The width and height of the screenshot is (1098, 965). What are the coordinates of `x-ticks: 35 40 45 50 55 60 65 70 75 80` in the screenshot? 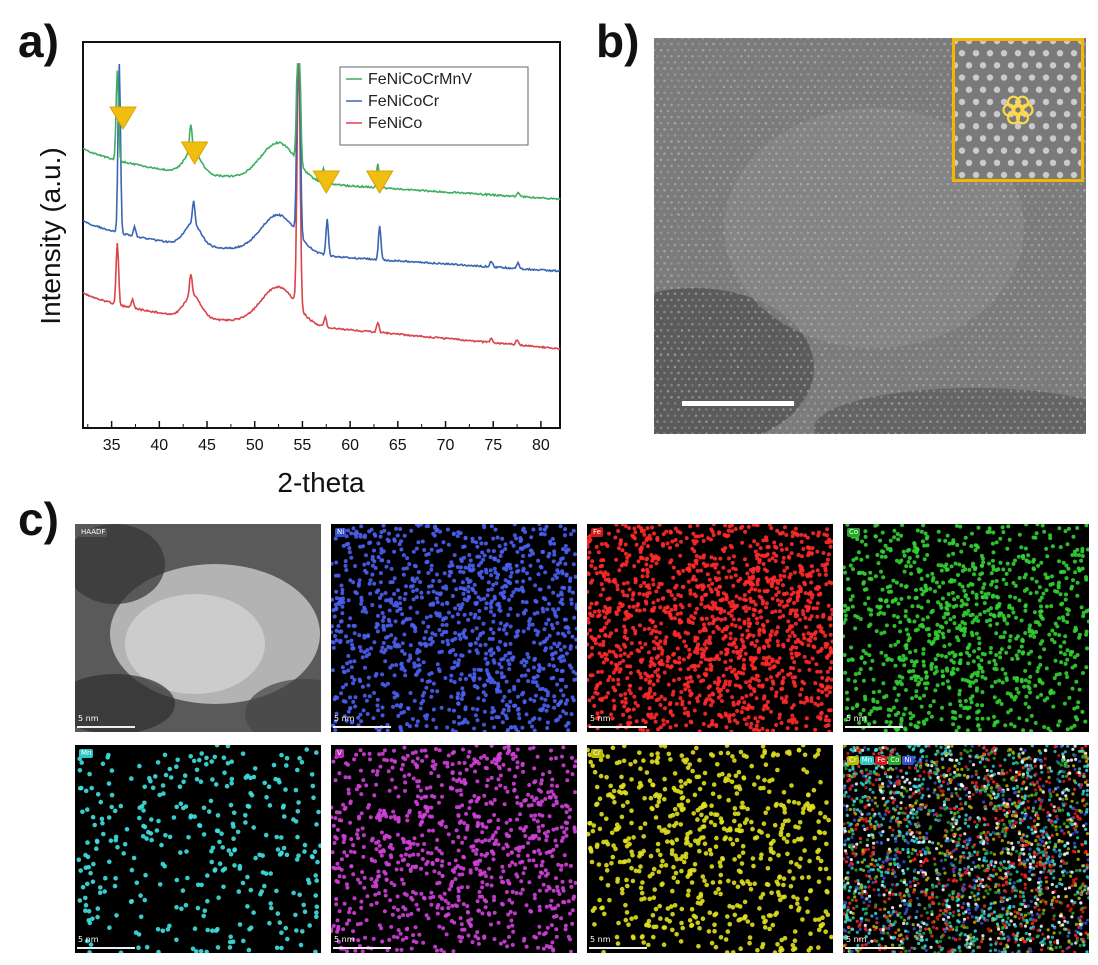 It's located at (318, 437).